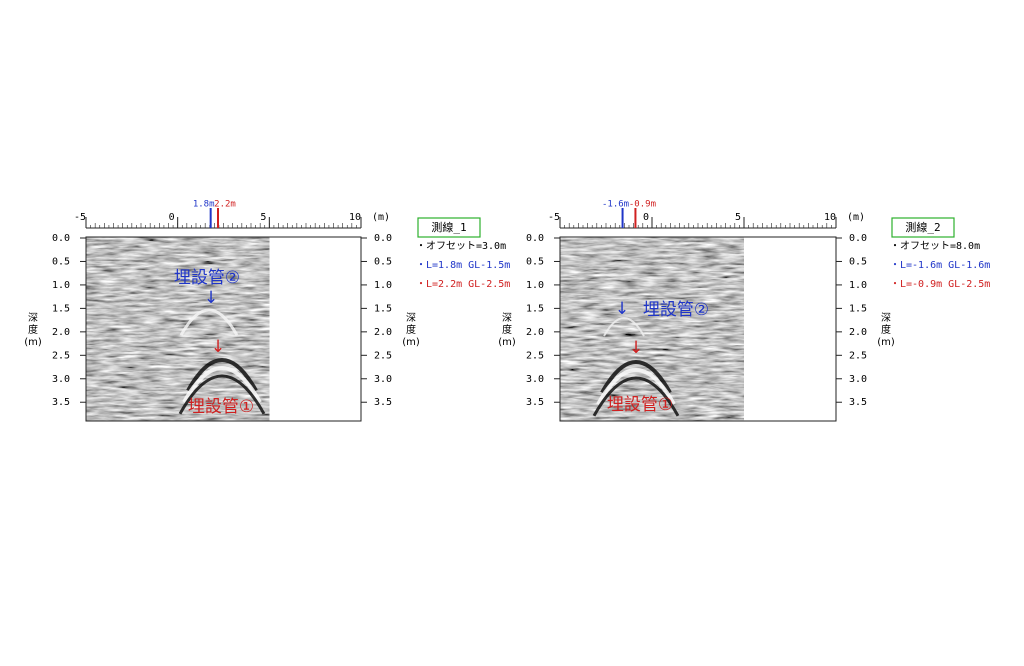 The height and width of the screenshot is (666, 1024). Describe the element at coordinates (463, 284) in the screenshot. I see `legend-item: ・L=2.2m GL-2.5m` at that location.